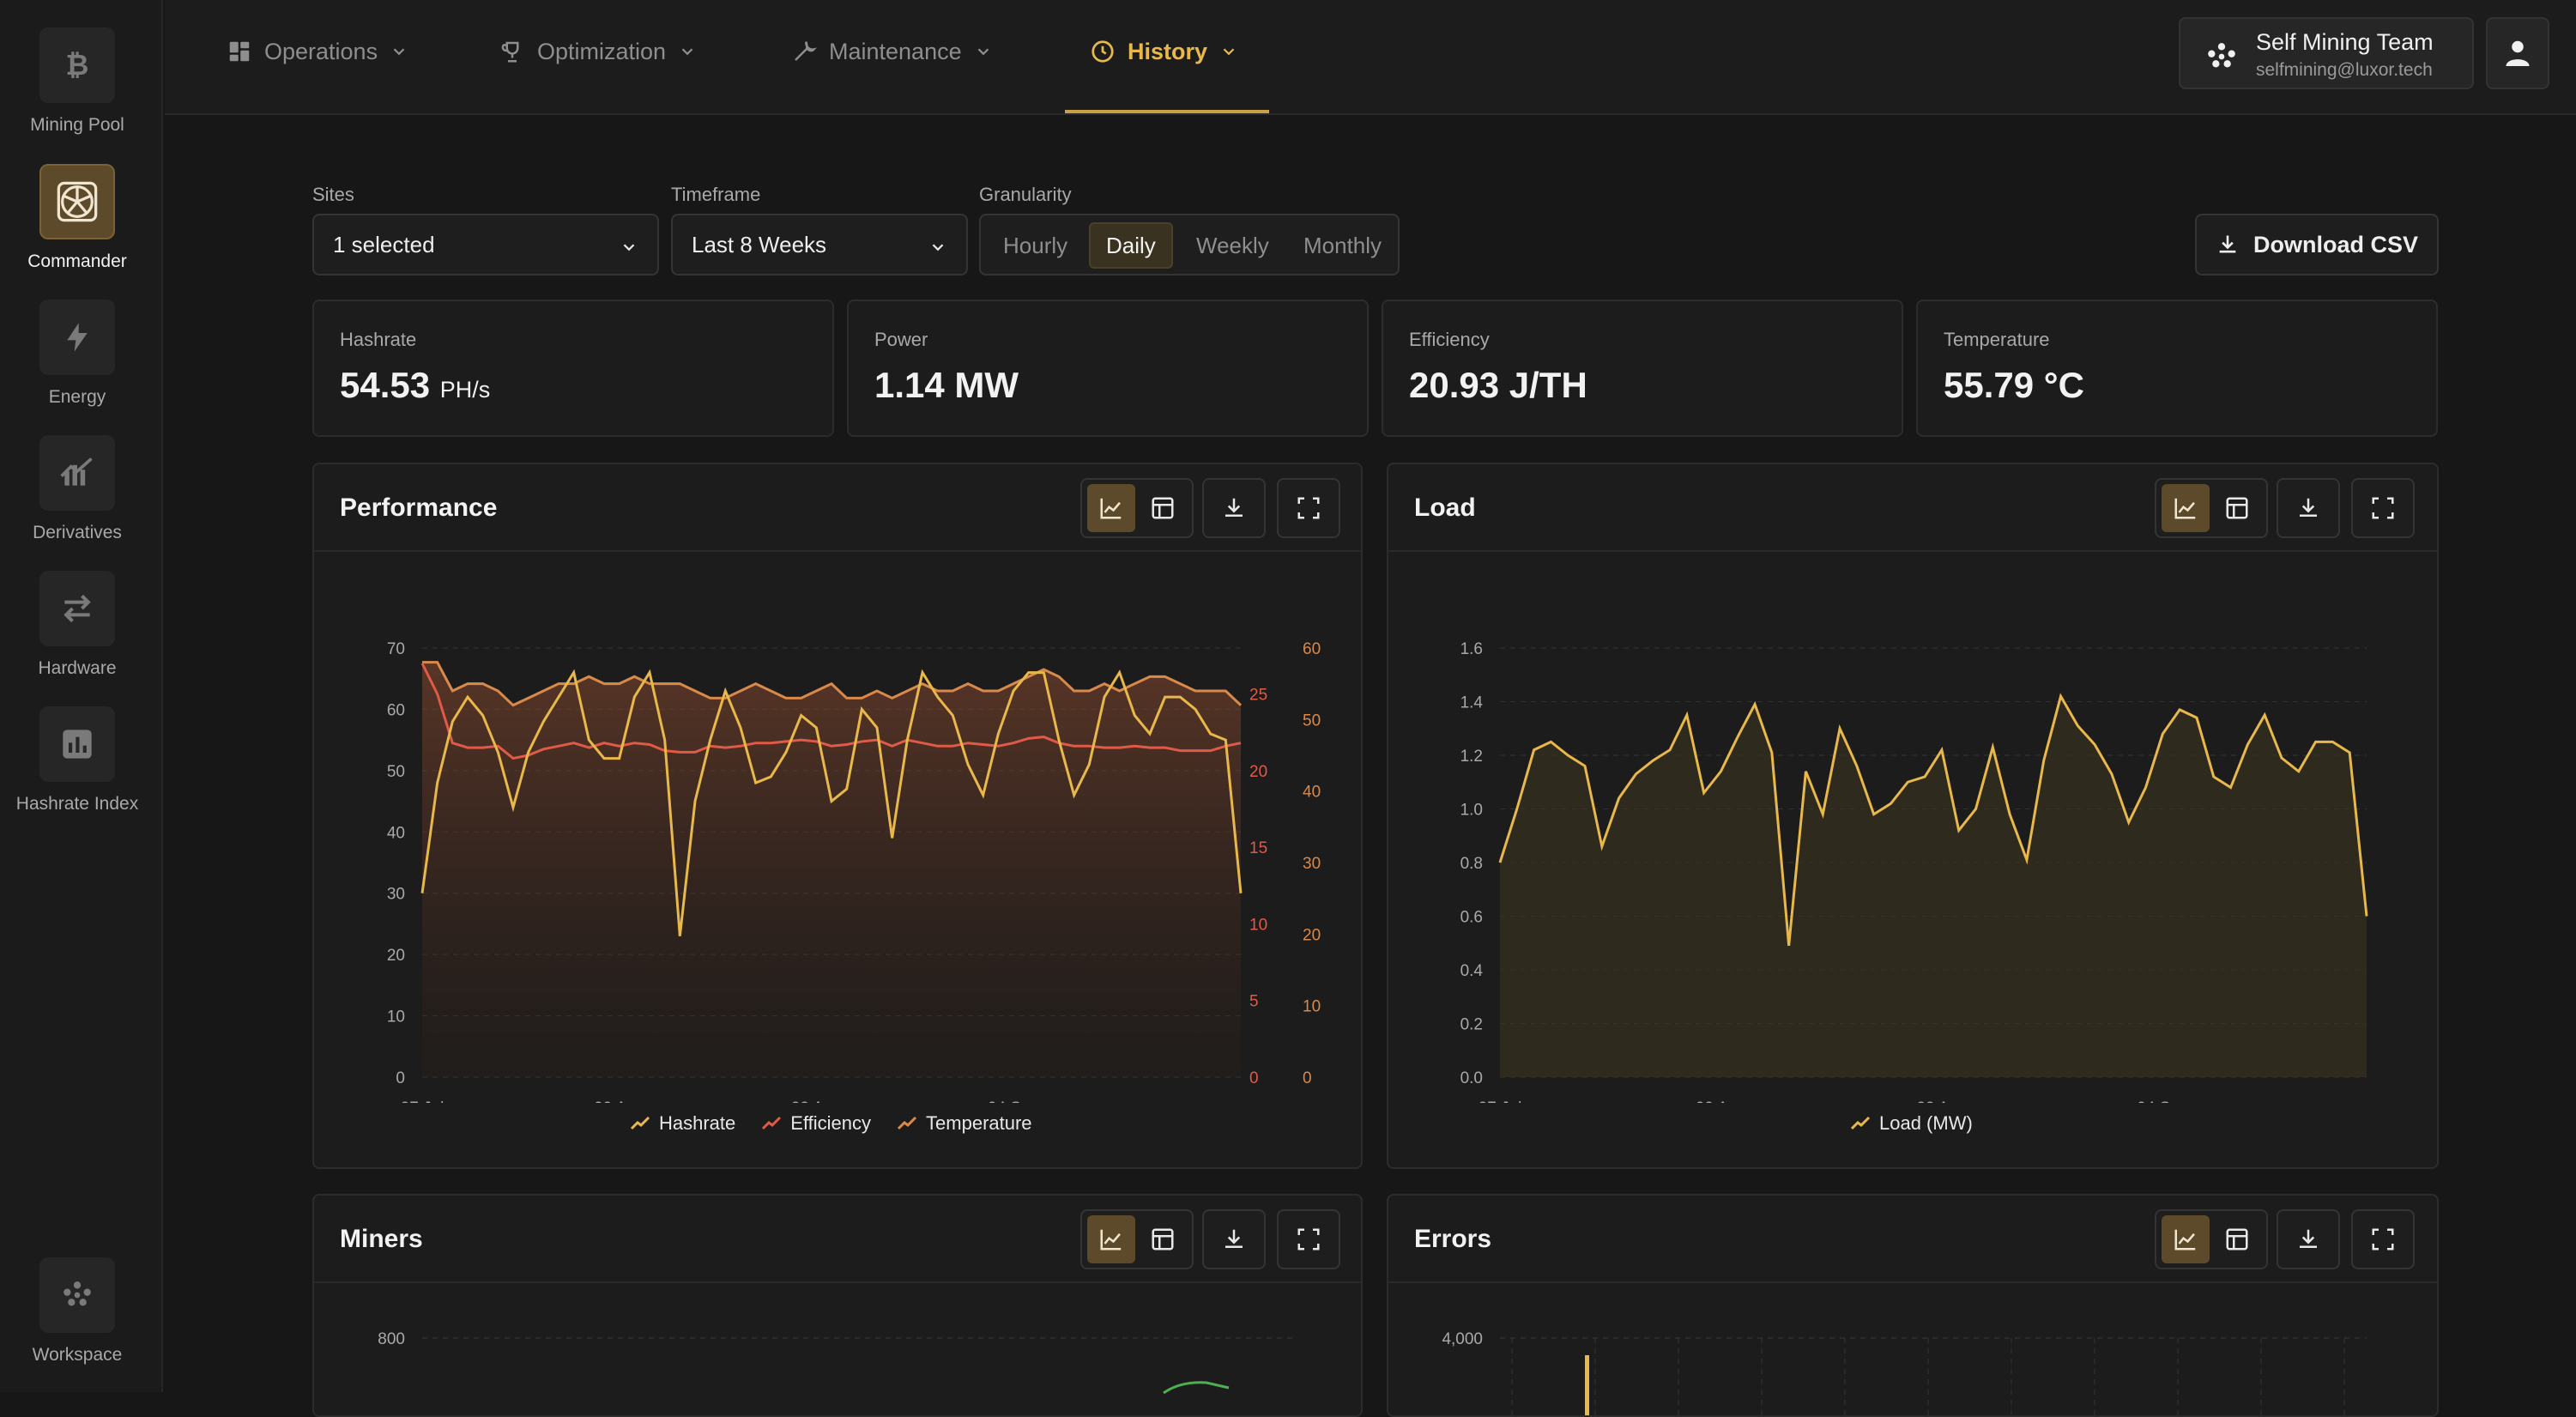  Describe the element at coordinates (1168, 51) in the screenshot. I see `nav-label: History` at that location.